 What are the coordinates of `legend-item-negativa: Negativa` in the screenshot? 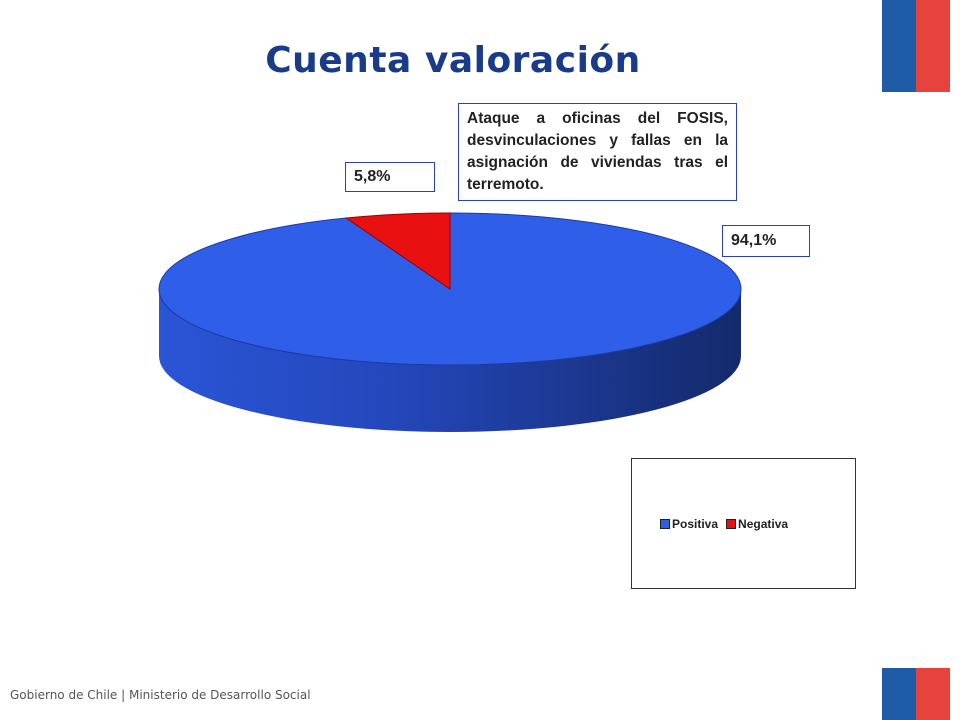 It's located at (757, 524).